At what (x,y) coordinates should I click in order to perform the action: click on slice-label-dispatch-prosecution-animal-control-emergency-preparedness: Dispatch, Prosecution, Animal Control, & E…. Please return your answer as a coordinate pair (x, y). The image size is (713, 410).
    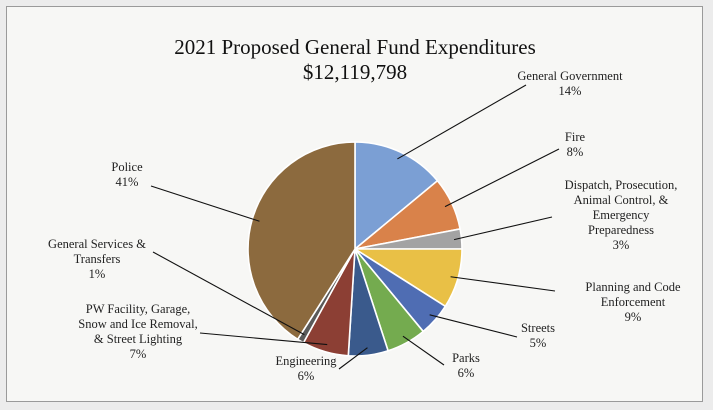
    Looking at the image, I should click on (621, 215).